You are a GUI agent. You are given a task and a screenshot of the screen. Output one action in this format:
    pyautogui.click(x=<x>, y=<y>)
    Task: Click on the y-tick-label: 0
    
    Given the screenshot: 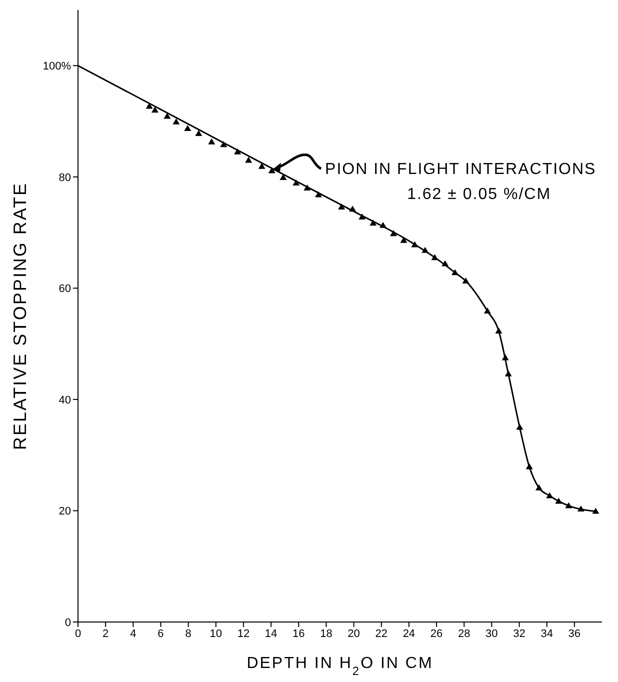 What is the action you would take?
    pyautogui.click(x=67, y=622)
    